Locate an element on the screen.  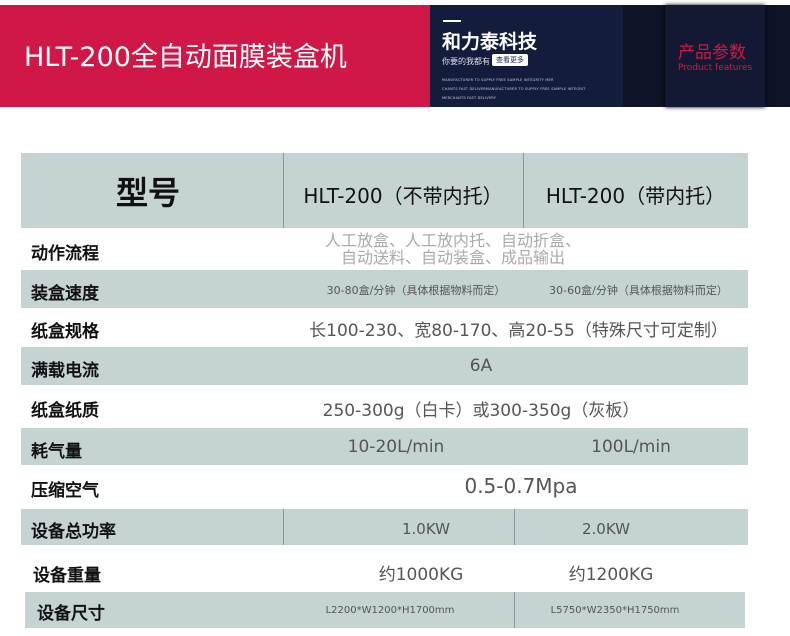
product-title: HLT-200全自动面膜装盒机 is located at coordinates (185, 57).